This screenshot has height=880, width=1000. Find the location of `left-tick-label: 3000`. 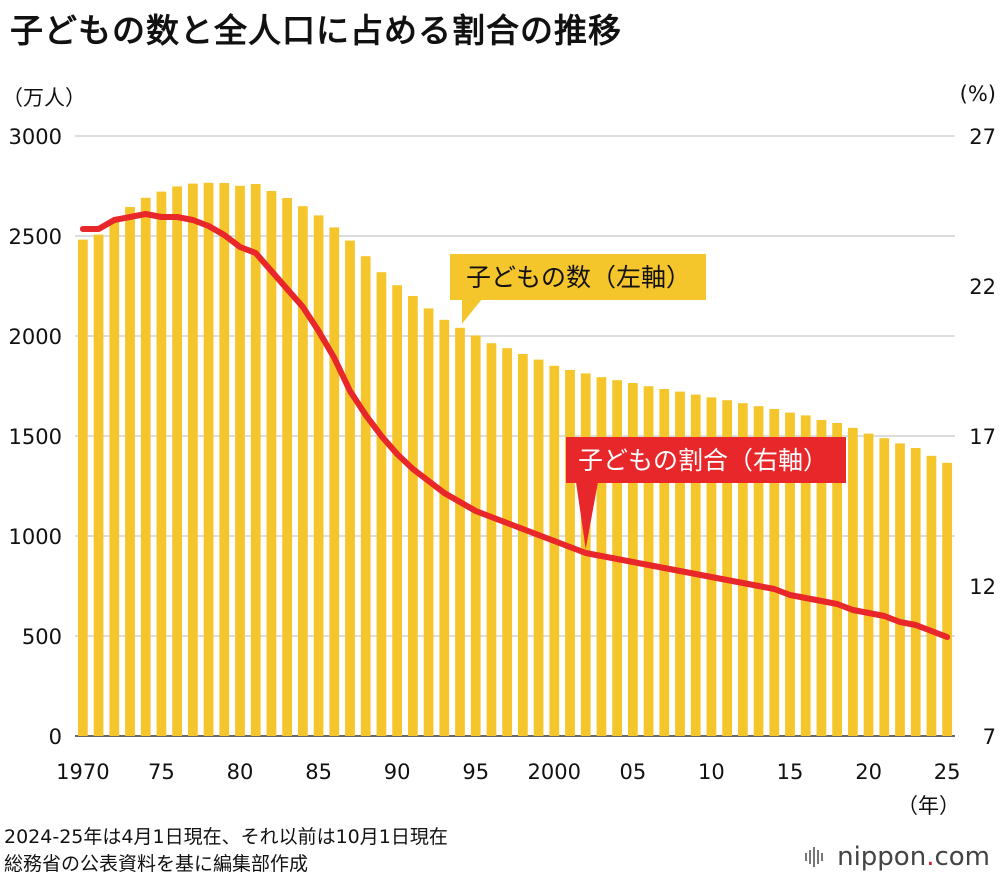

left-tick-label: 3000 is located at coordinates (35, 137).